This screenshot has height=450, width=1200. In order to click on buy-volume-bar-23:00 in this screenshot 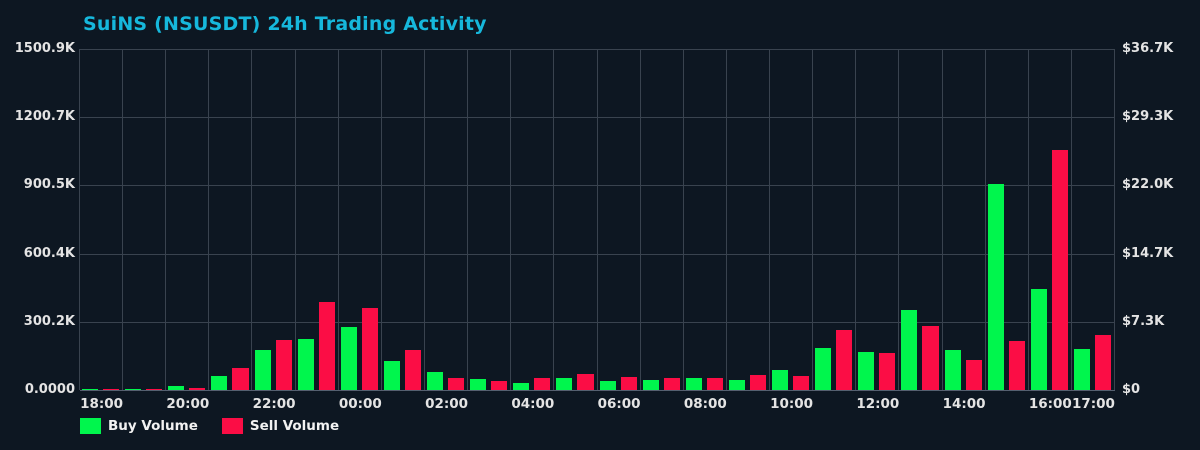, I will do `click(305, 364)`.